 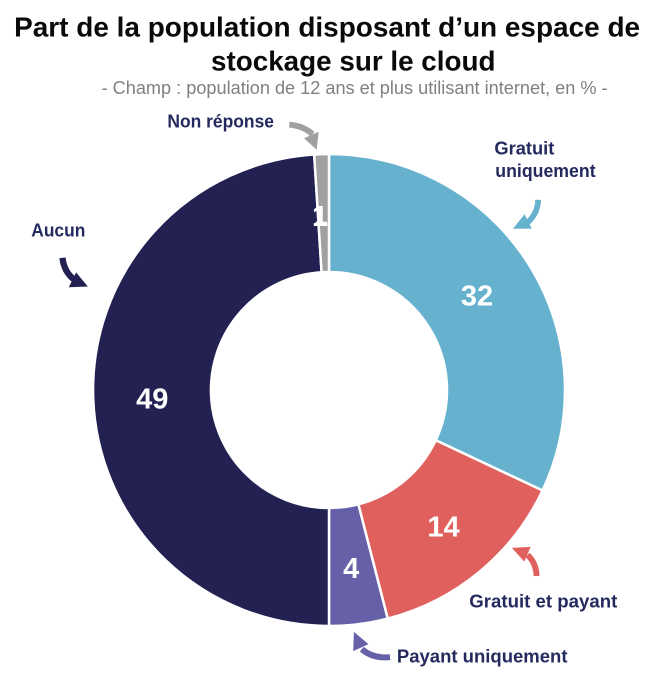 I want to click on svg-text: 32, so click(x=477, y=297).